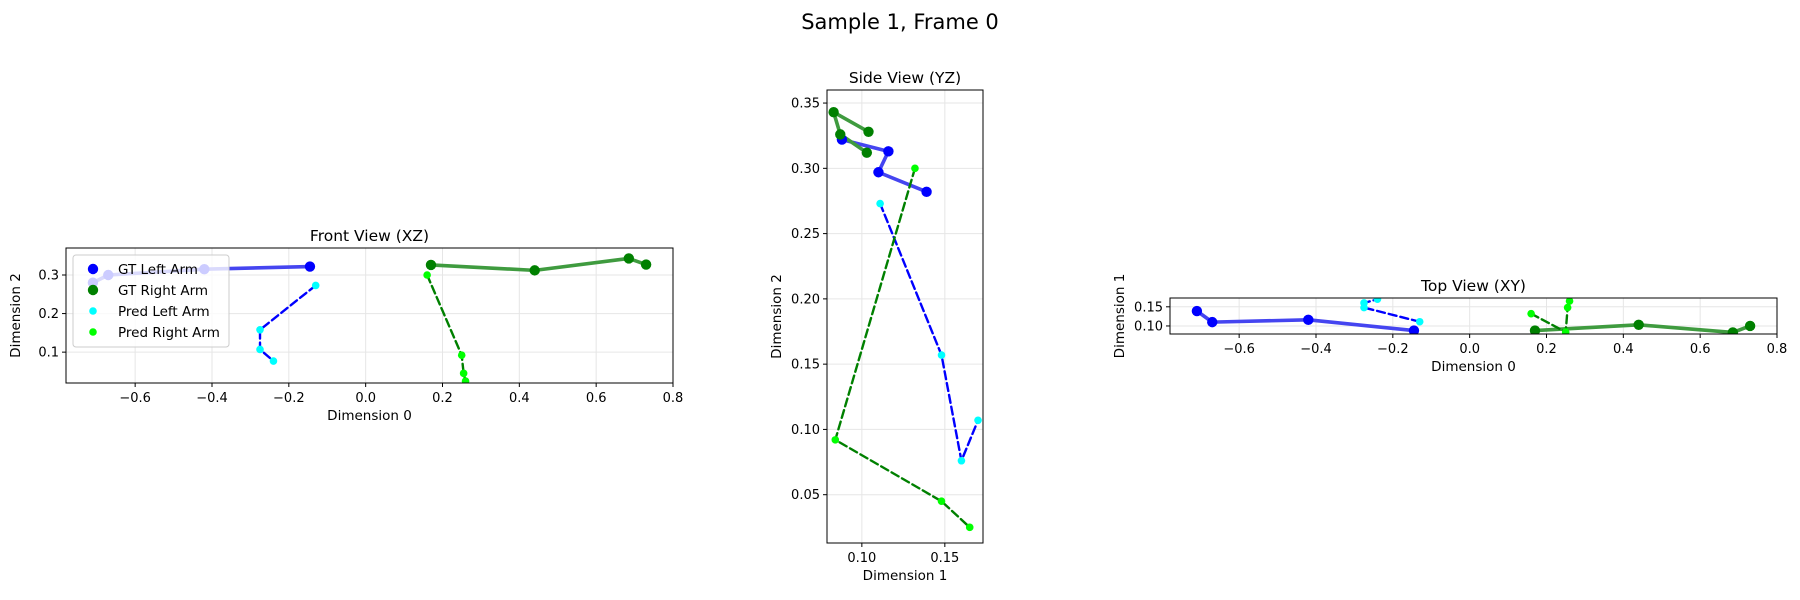 The height and width of the screenshot is (600, 1800). Describe the element at coordinates (48, 314) in the screenshot. I see `front-view-ytick-label: 0.2` at that location.